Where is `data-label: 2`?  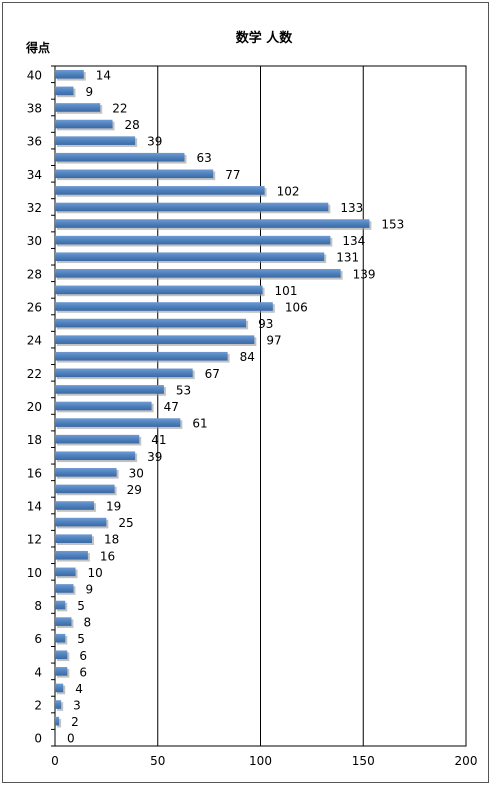
data-label: 2 is located at coordinates (75, 722).